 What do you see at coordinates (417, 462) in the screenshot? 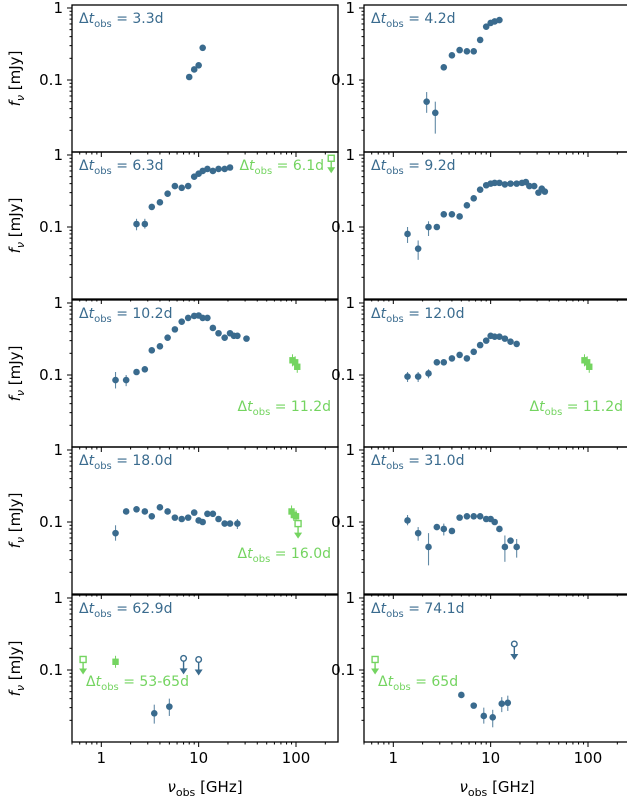
I see `panel-label: Δtobs = 31.0d` at bounding box center [417, 462].